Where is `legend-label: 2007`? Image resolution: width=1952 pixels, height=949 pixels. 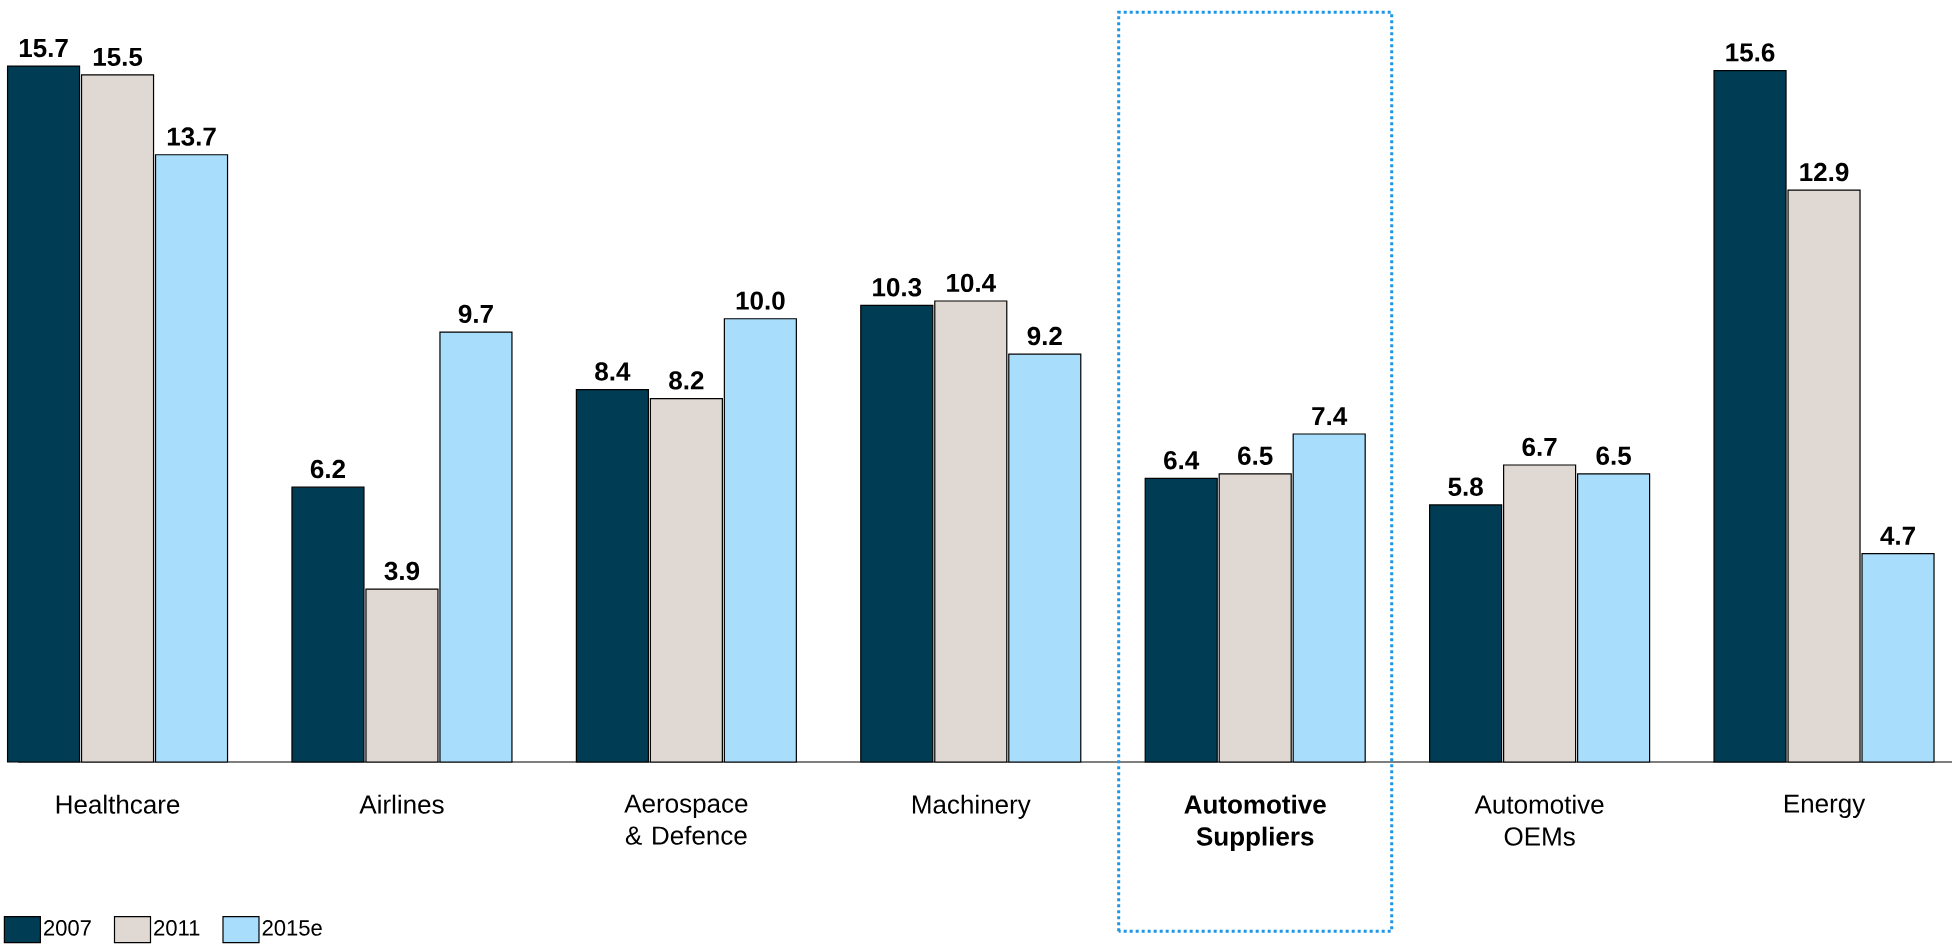
legend-label: 2007 is located at coordinates (67, 928).